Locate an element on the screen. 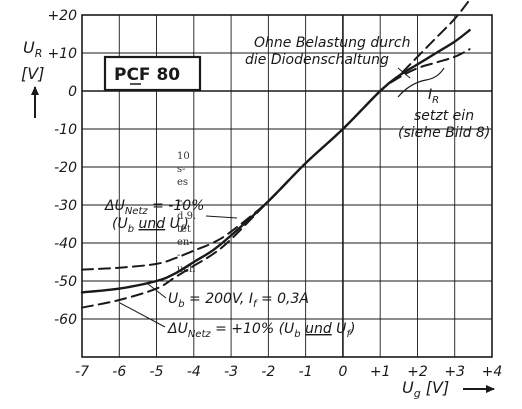 This screenshot has width=522, height=409. annotation-ir: IR is located at coordinates (433, 96).